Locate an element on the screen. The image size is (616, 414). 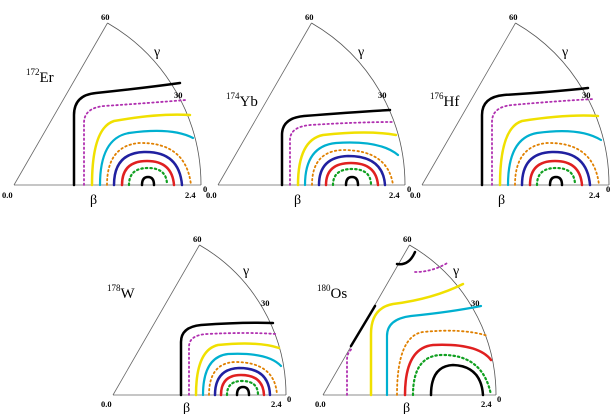
contour-black-left is located at coordinates (363, 326).